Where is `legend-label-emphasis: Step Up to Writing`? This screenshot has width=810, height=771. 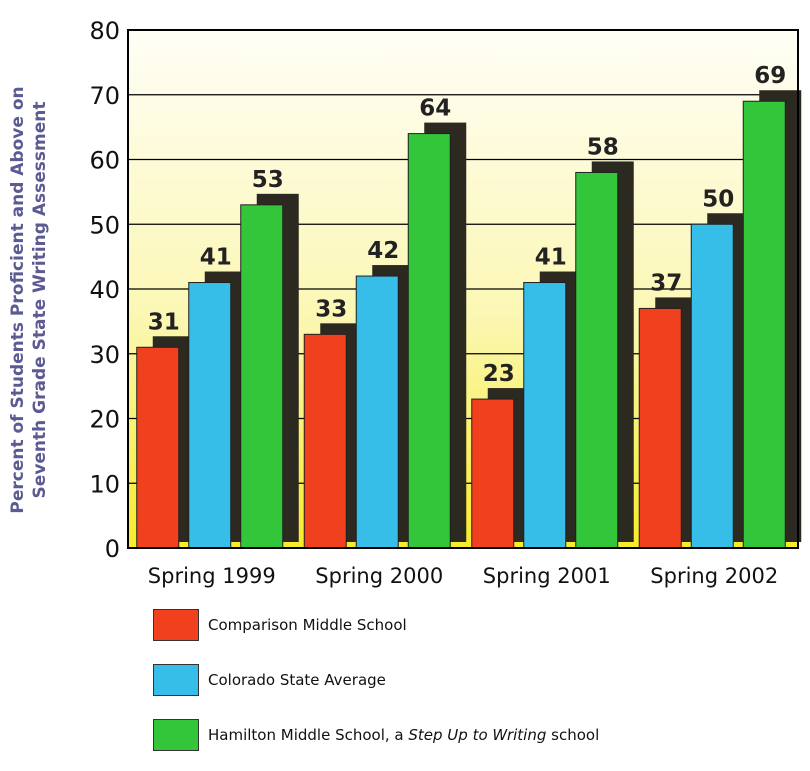 legend-label-emphasis: Step Up to Writing is located at coordinates (477, 735).